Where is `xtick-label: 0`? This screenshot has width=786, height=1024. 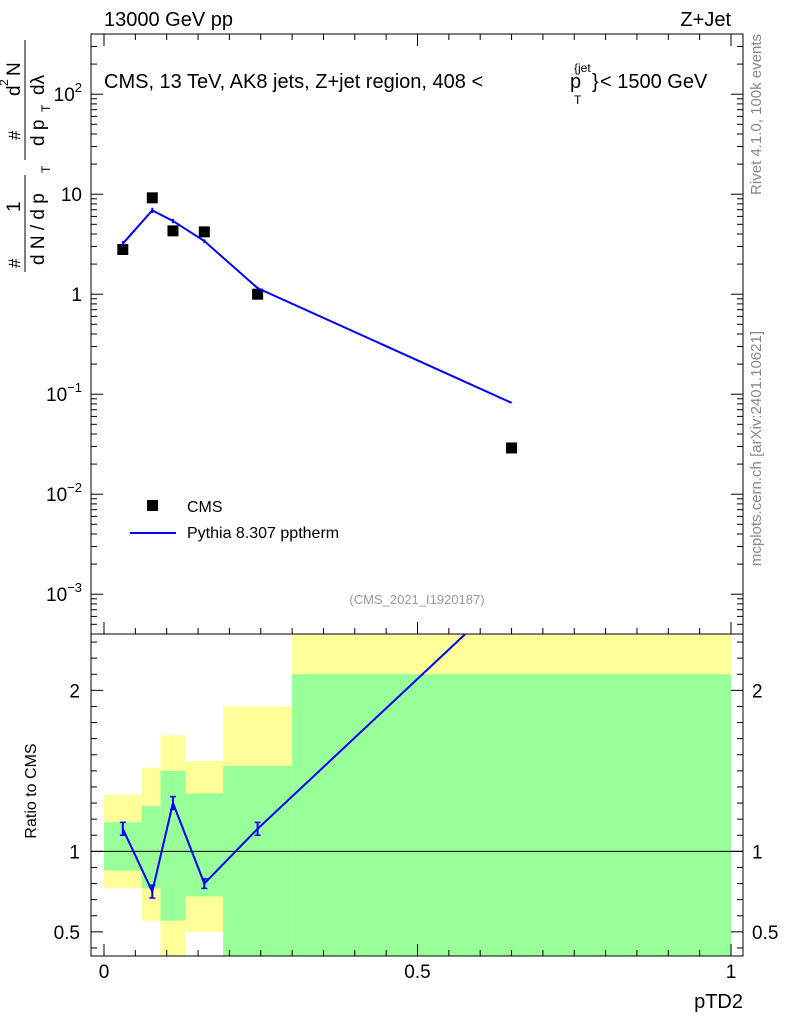 xtick-label: 0 is located at coordinates (104, 972).